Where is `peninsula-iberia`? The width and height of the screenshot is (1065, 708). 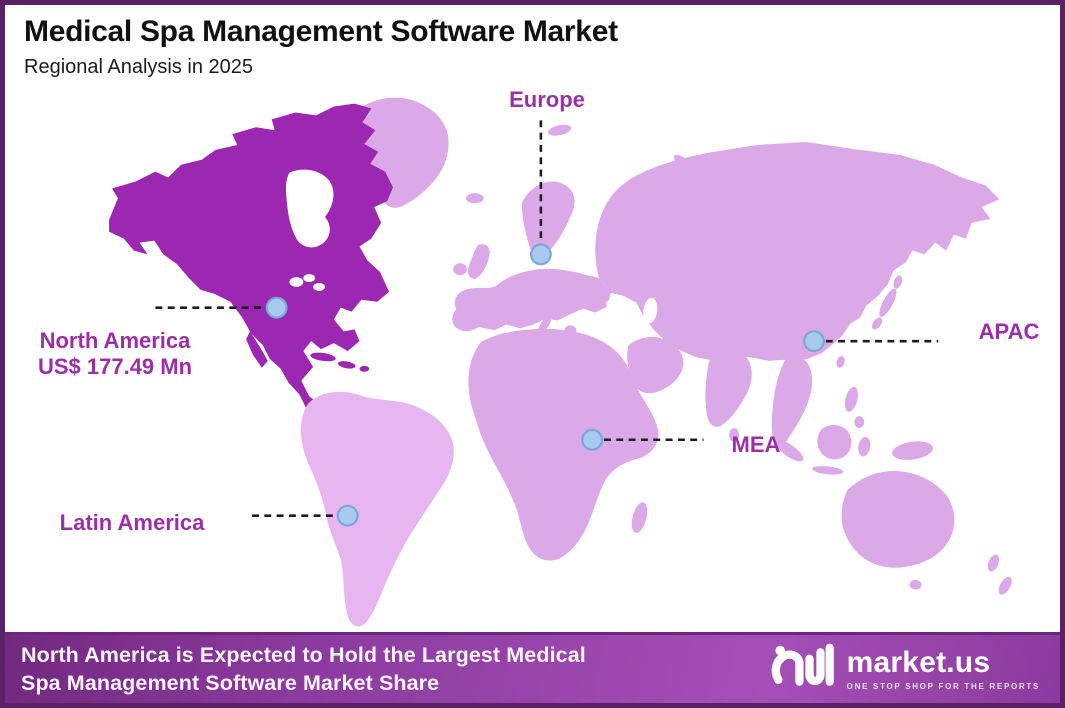
peninsula-iberia is located at coordinates (468, 318).